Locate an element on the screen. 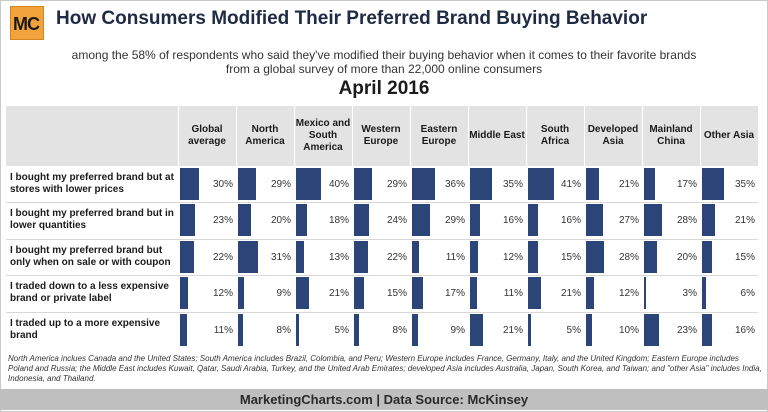 The image size is (768, 412). data-label: 3% is located at coordinates (689, 294).